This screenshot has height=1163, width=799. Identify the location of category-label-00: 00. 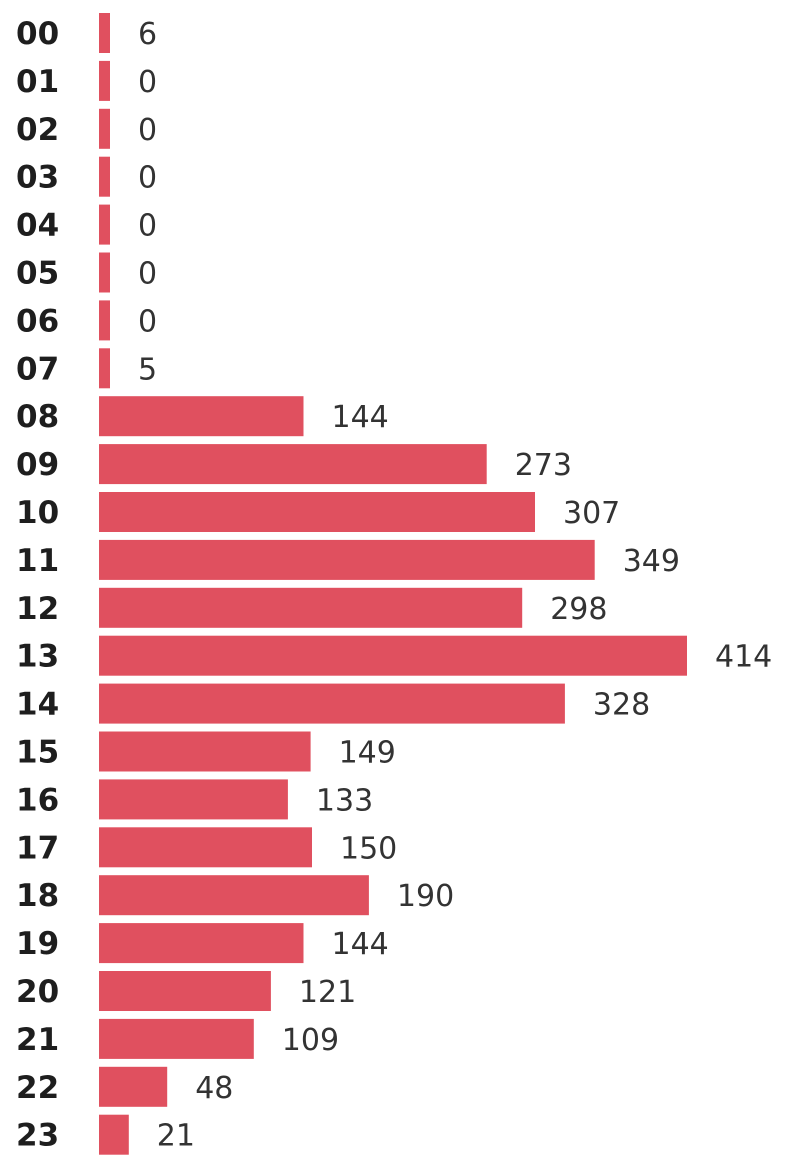
(37, 34).